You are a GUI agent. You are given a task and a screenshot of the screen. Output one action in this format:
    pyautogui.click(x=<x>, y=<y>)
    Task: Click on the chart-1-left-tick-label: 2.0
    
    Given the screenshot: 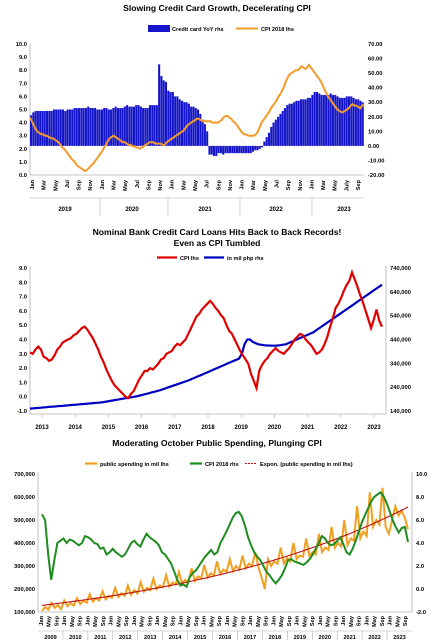 What is the action you would take?
    pyautogui.click(x=23, y=150)
    